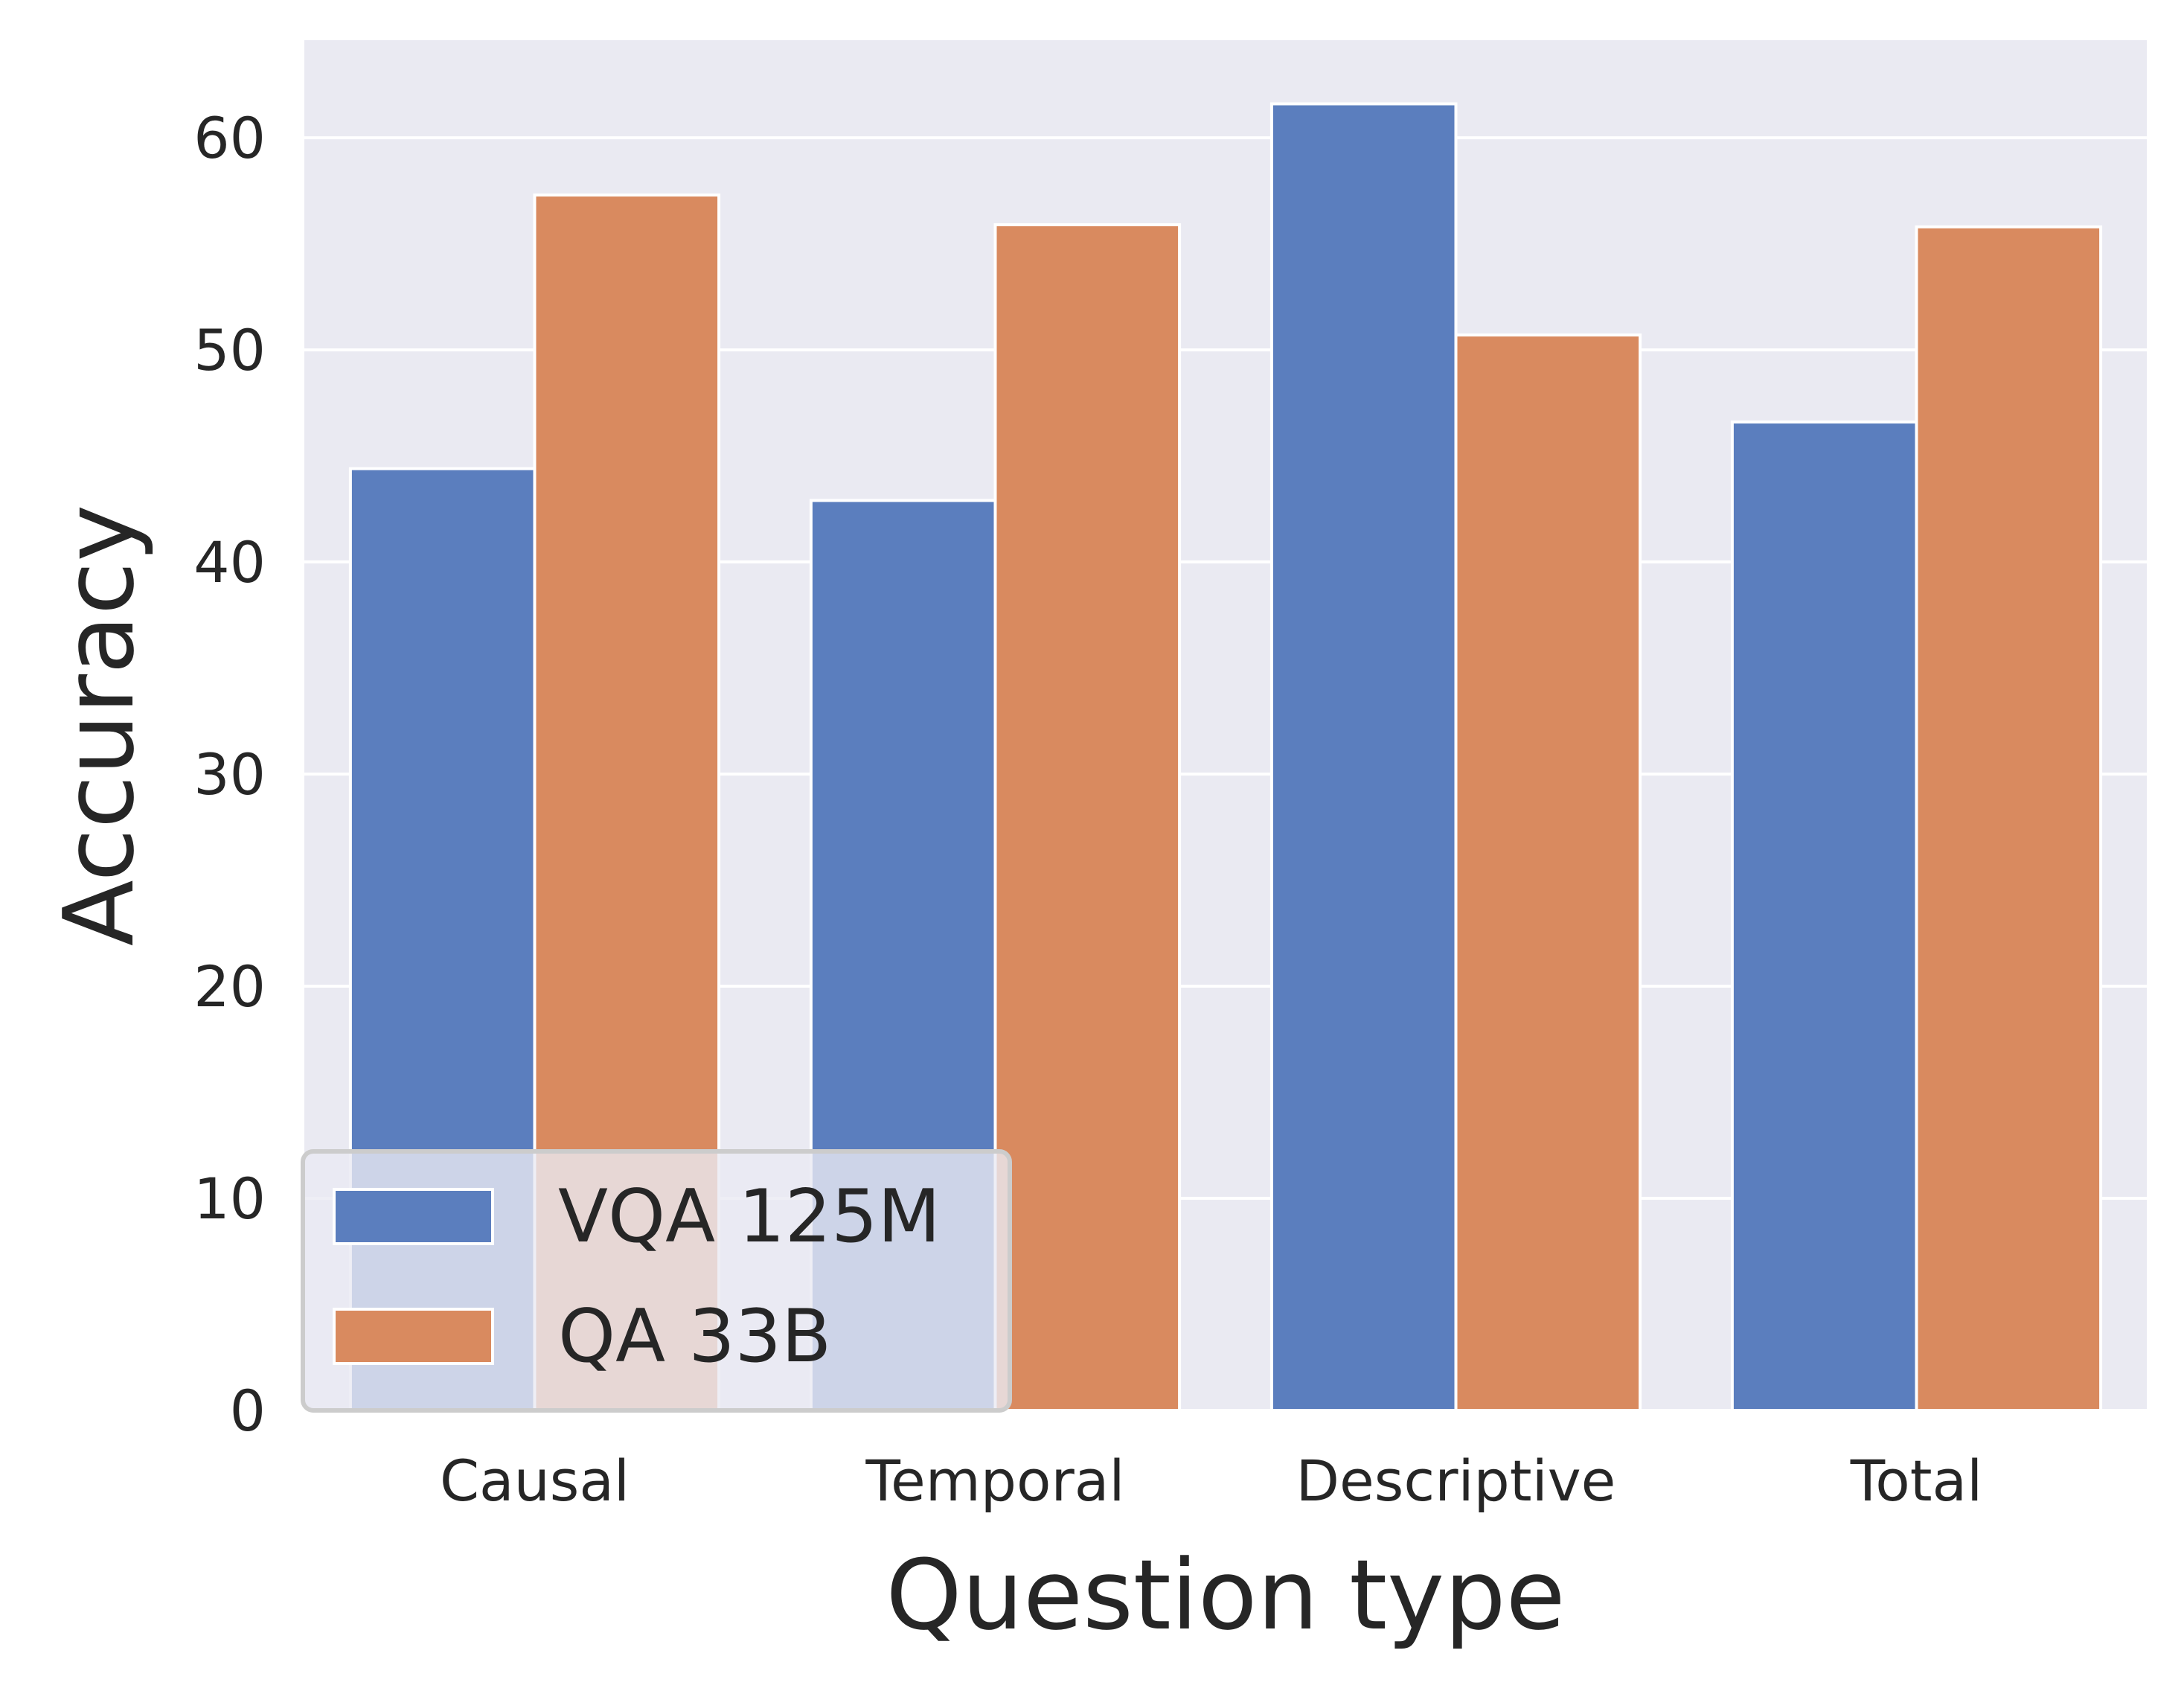 This screenshot has width=2184, height=1691. Describe the element at coordinates (995, 1481) in the screenshot. I see `x-tick-label: Temporal` at that location.